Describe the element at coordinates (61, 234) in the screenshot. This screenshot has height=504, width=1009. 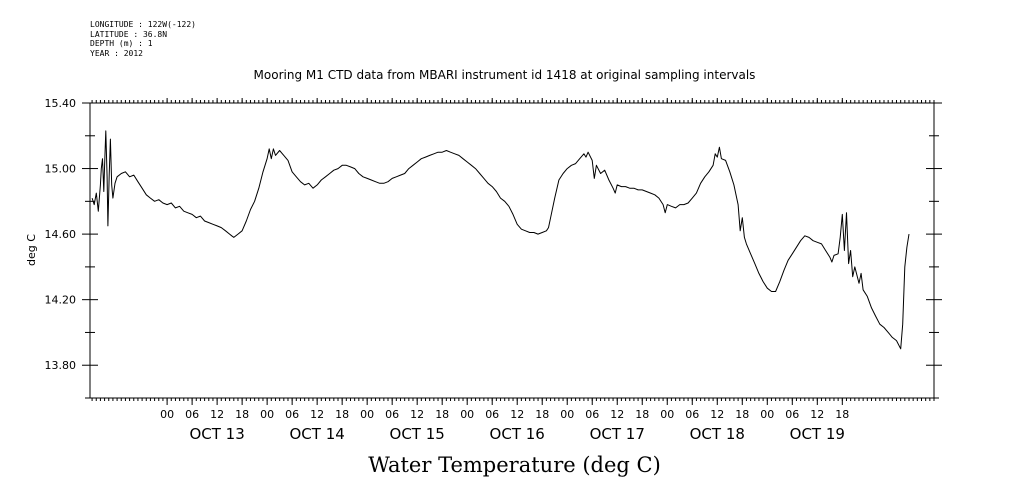
I see `y-tick-label: 14.60` at that location.